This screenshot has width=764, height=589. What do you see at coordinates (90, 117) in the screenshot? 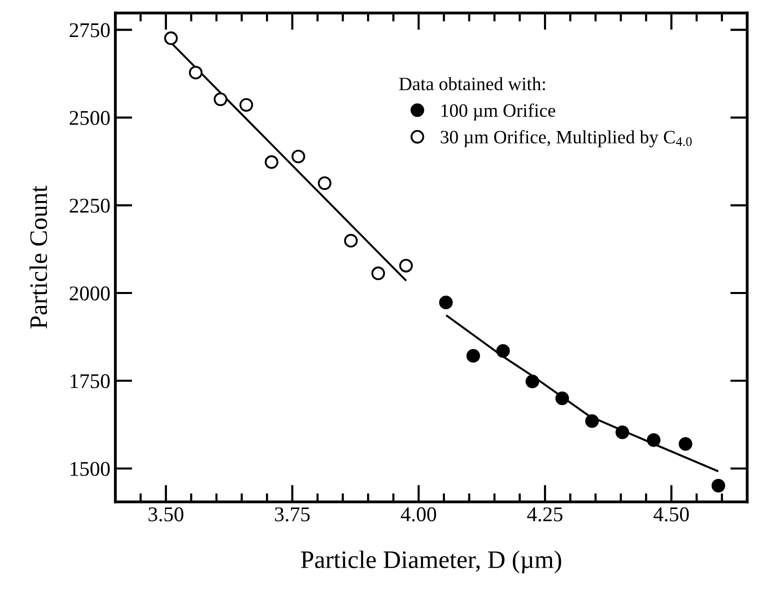
I see `y-tick-label: 2500` at bounding box center [90, 117].